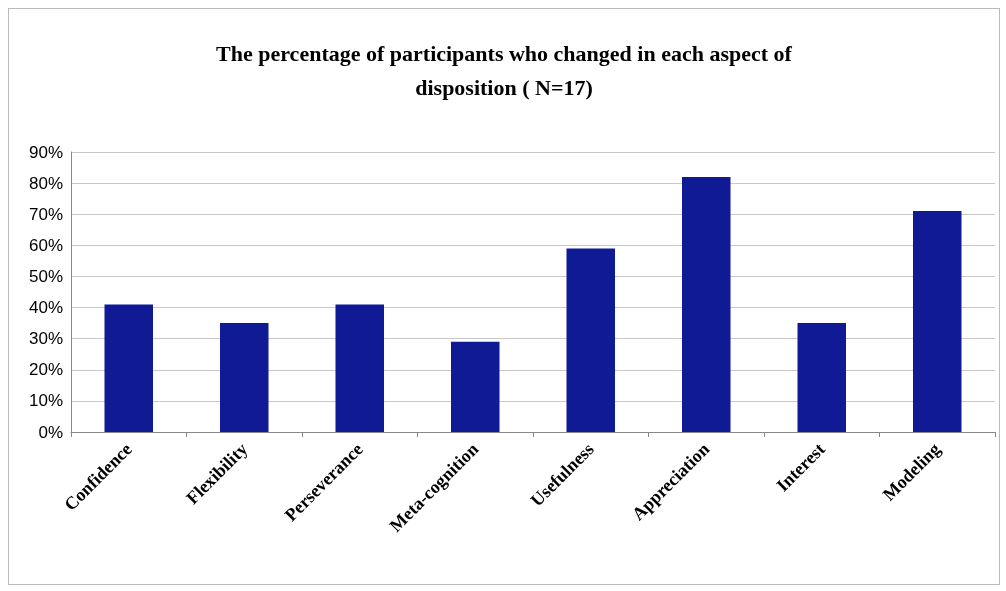 Image resolution: width=1006 pixels, height=591 pixels. What do you see at coordinates (45, 152) in the screenshot?
I see `y-tick-label: 90%` at bounding box center [45, 152].